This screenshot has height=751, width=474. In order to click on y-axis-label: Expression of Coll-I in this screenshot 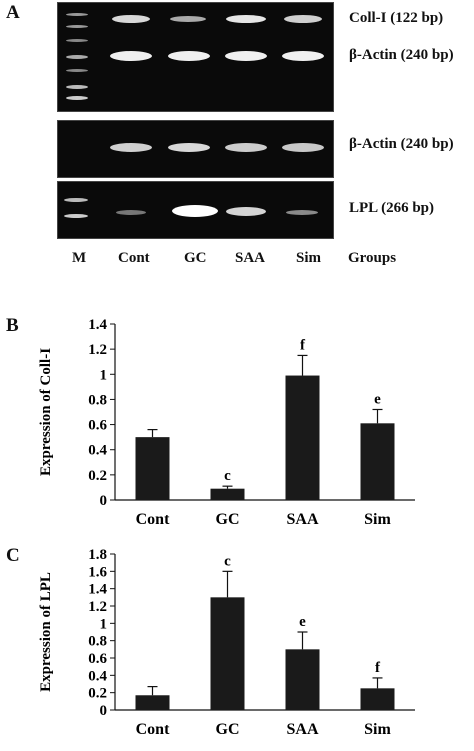, I will do `click(46, 412)`.